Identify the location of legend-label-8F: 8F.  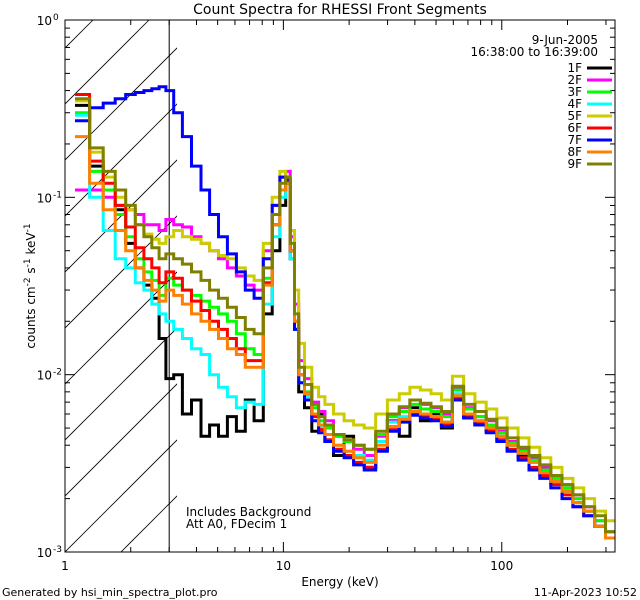
(574, 152).